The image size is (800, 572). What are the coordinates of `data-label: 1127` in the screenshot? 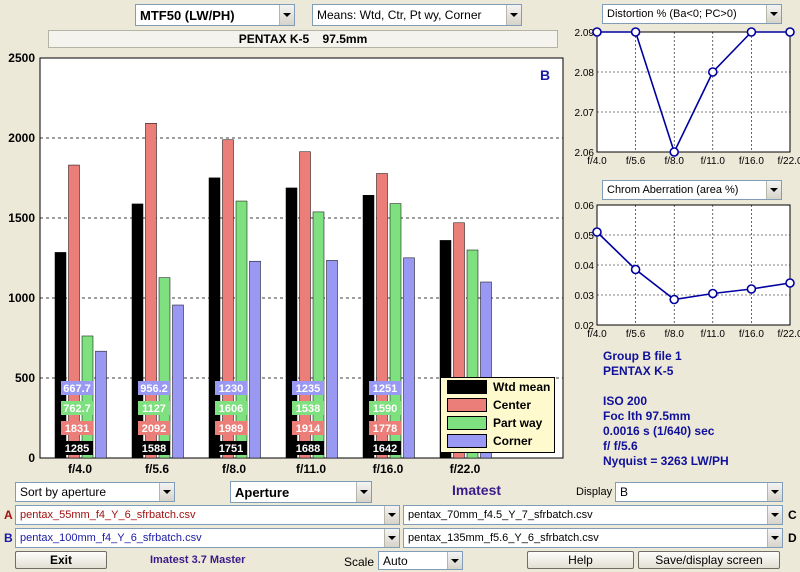 It's located at (154, 409).